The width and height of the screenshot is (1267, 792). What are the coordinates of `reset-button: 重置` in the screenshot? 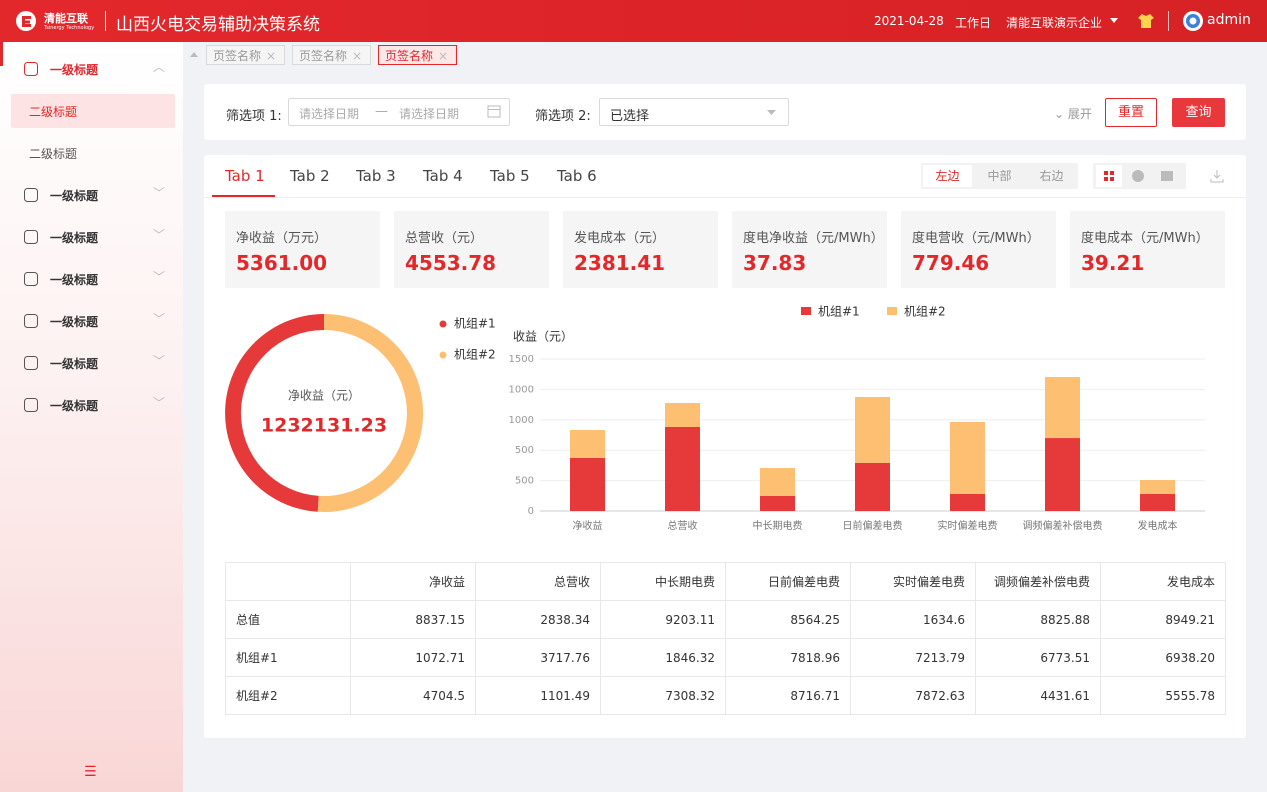 It's located at (1131, 112).